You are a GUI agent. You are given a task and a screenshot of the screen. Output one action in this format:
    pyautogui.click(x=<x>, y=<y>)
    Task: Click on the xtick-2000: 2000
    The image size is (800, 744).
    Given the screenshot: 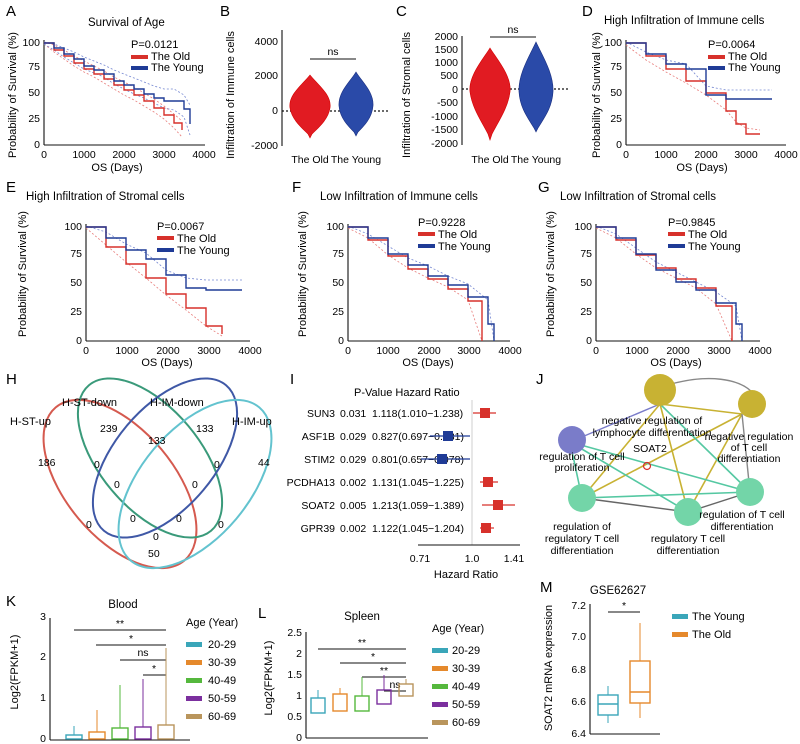 What is the action you would take?
    pyautogui.click(x=124, y=155)
    